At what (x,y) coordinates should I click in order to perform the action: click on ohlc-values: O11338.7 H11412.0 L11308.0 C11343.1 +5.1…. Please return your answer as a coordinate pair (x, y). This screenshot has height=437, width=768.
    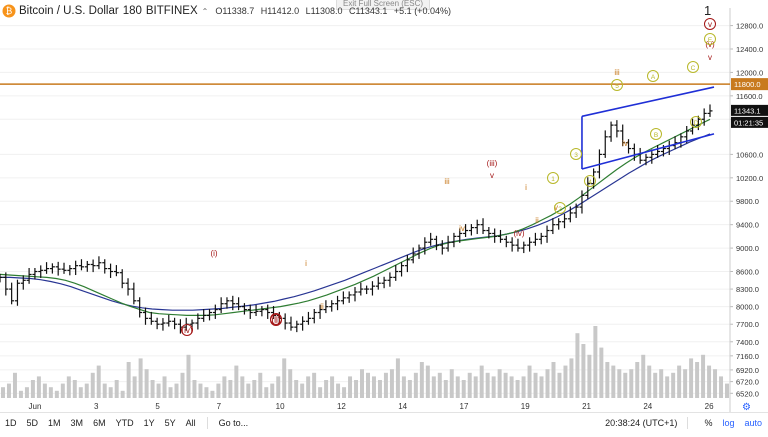
    Looking at the image, I should click on (335, 11).